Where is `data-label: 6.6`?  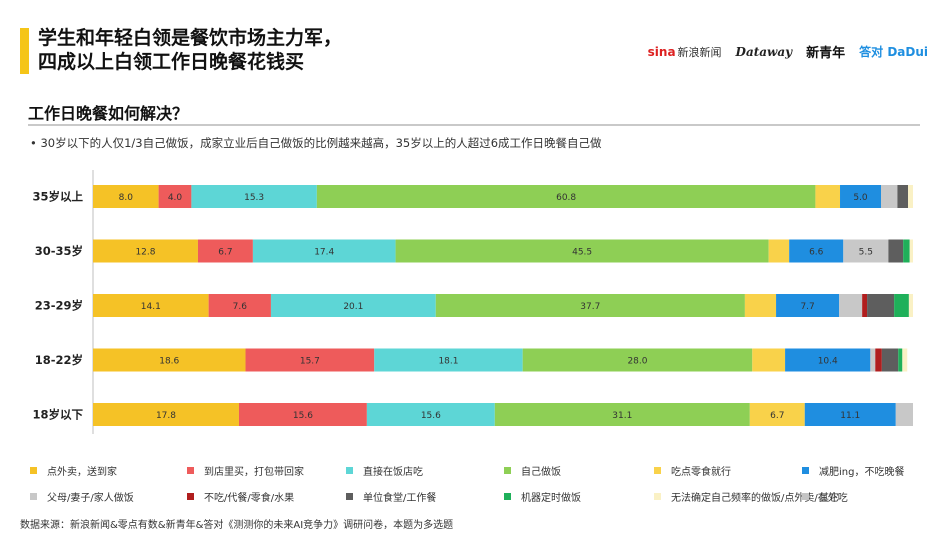
data-label: 6.6 is located at coordinates (816, 253).